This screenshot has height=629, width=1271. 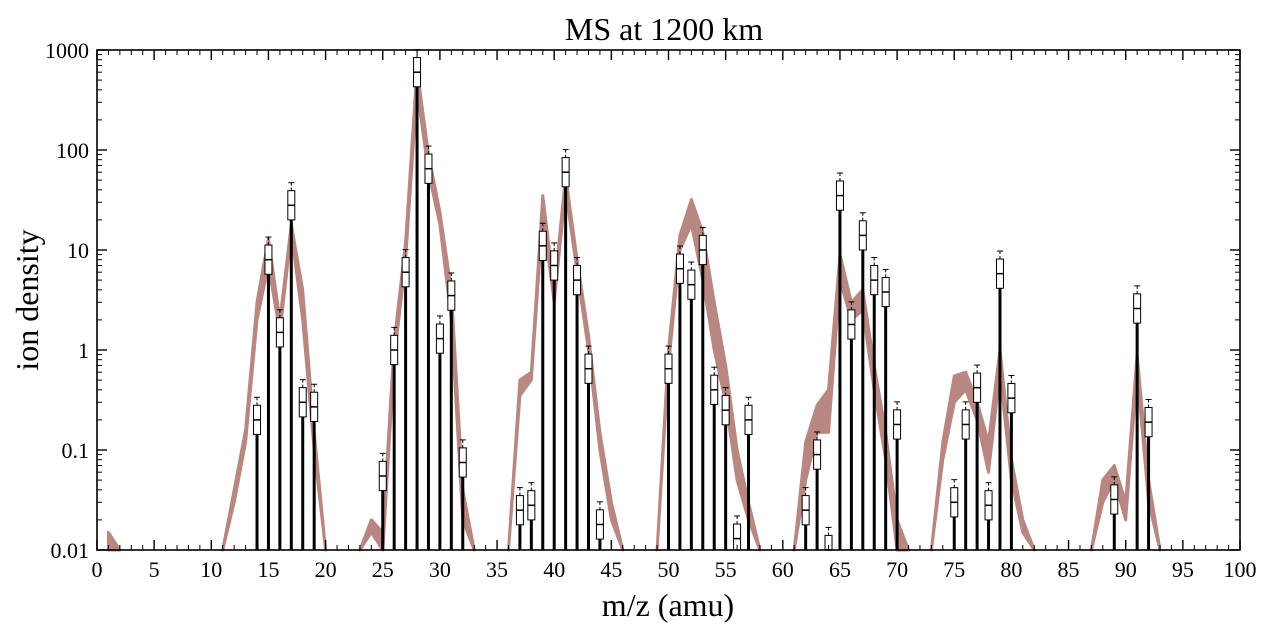 What do you see at coordinates (840, 569) in the screenshot?
I see `x-tick-label: 65` at bounding box center [840, 569].